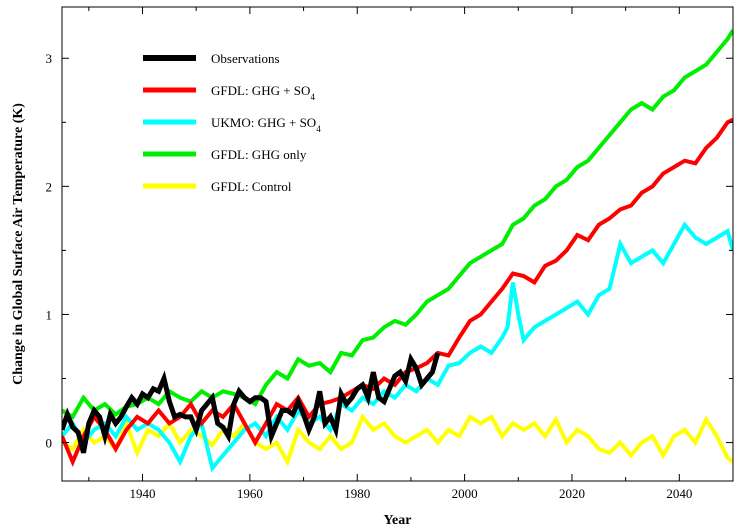  I want to click on legend-label: GFDL: GHG + SO4, so click(263, 92).